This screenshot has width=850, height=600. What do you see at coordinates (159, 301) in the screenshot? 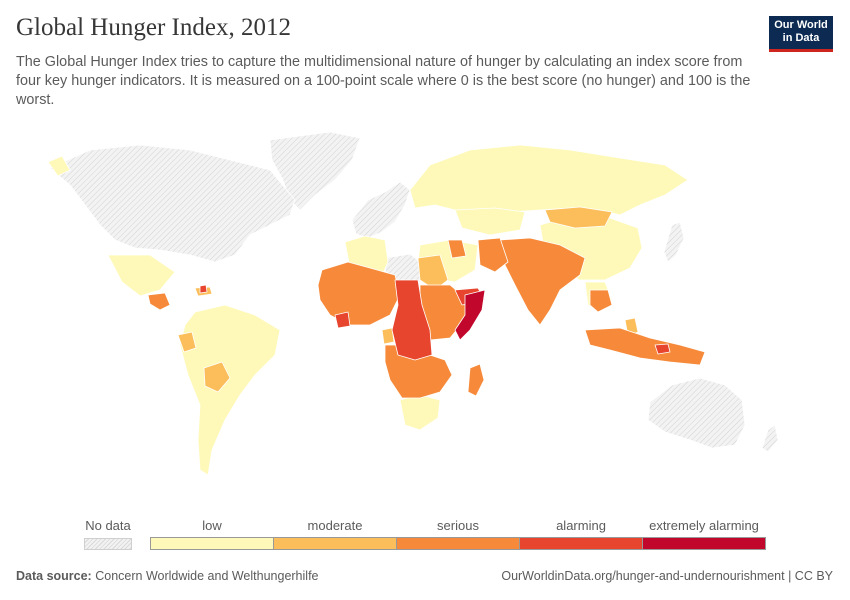
I see `central-america-region` at bounding box center [159, 301].